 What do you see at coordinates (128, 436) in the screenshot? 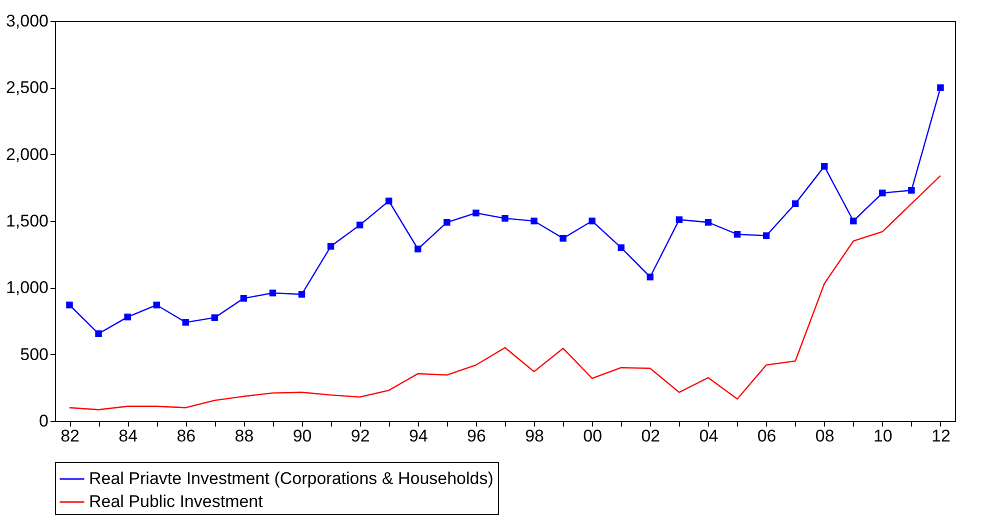
I see `x-tick-label: 84` at bounding box center [128, 436].